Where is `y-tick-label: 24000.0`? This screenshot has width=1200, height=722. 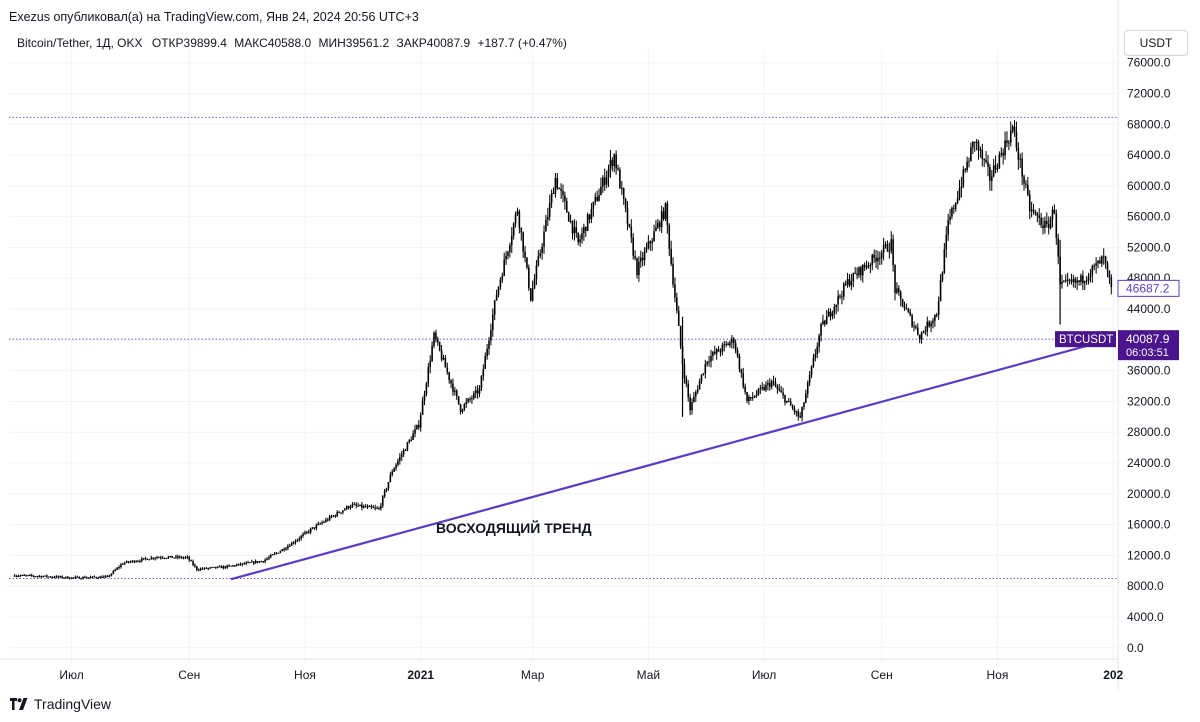
y-tick-label: 24000.0 is located at coordinates (1149, 463).